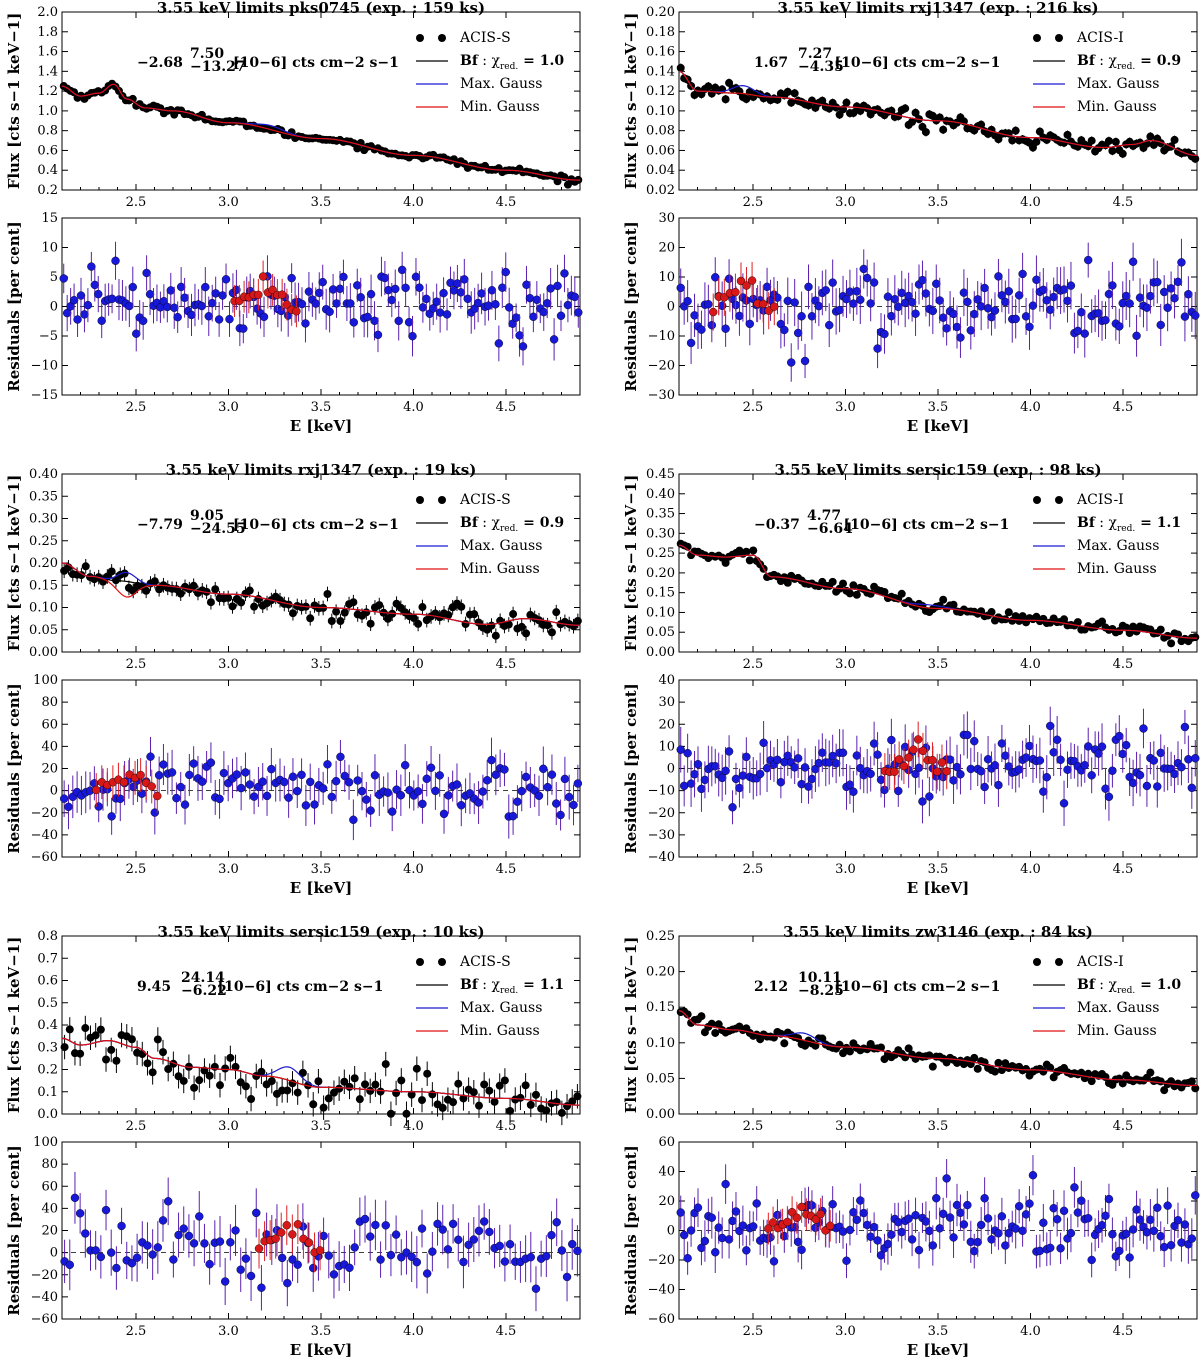 This screenshot has height=1361, width=1200. What do you see at coordinates (1169, 985) in the screenshot?
I see `legend-chi2-value: 1.0` at bounding box center [1169, 985].